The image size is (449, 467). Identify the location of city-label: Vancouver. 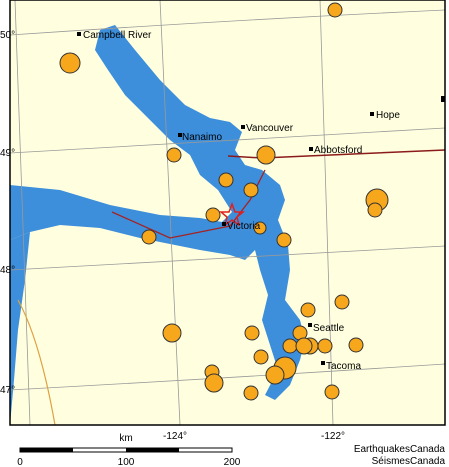
(270, 128).